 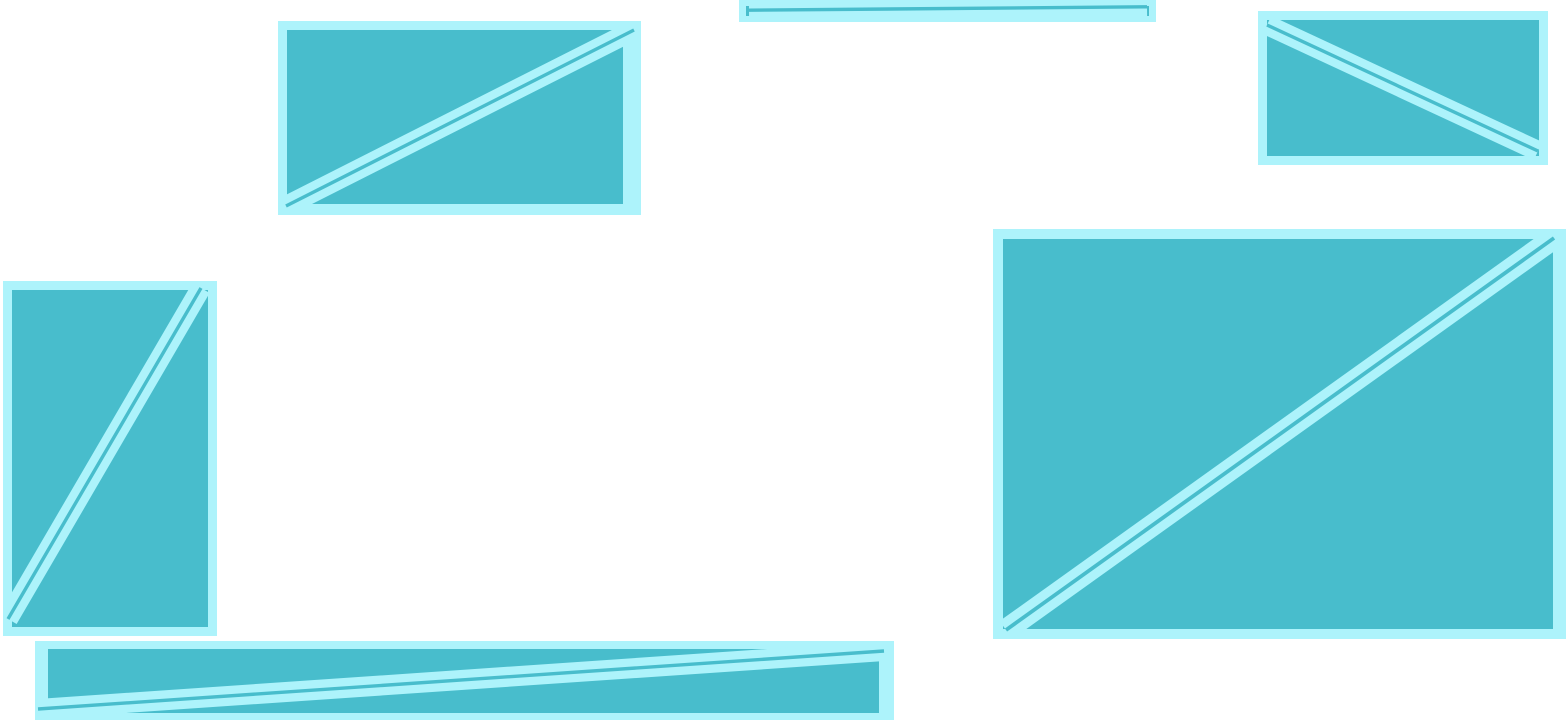 What do you see at coordinates (464, 680) in the screenshot?
I see `placeholder-box-bottom-left` at bounding box center [464, 680].